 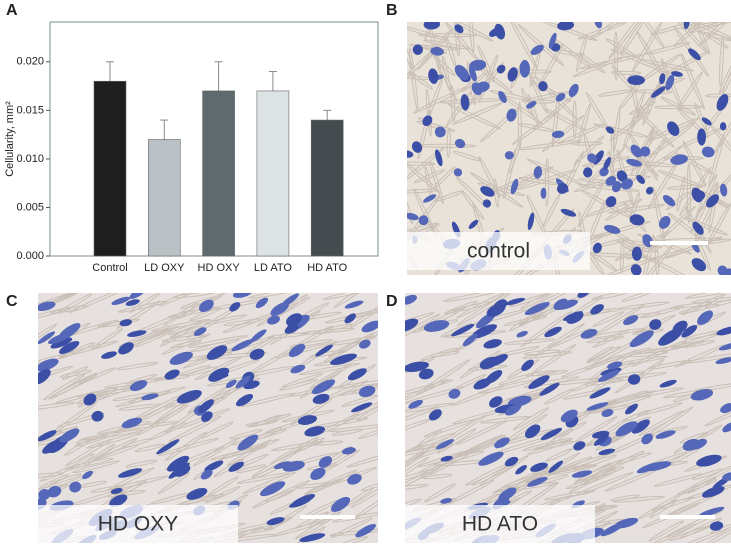 I want to click on panel-letter: B, so click(x=392, y=10).